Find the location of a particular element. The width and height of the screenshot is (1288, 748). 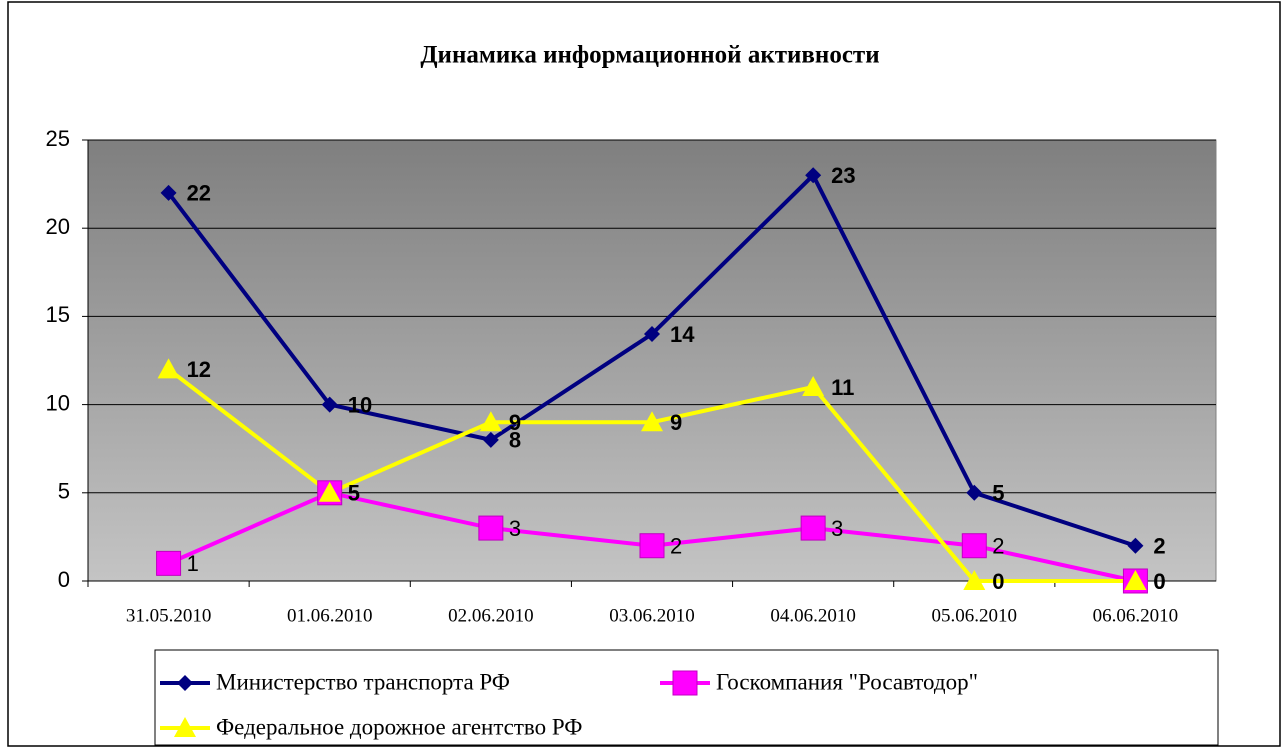

y-tick-label: 10 is located at coordinates (58, 402).